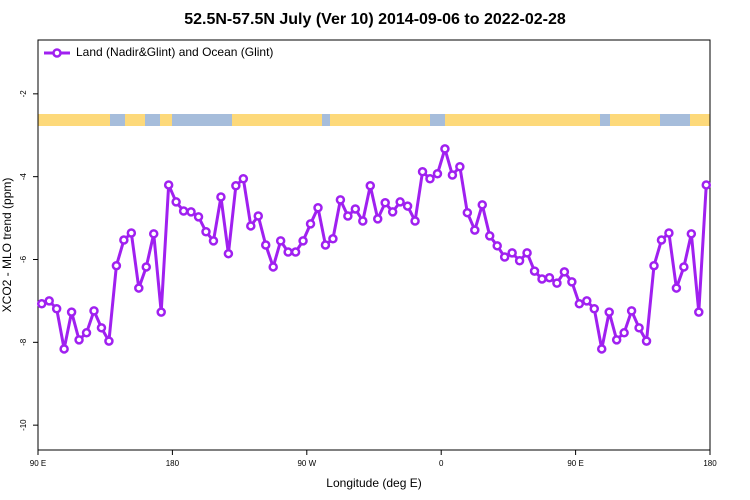 Image resolution: width=750 pixels, height=500 pixels. What do you see at coordinates (174, 52) in the screenshot?
I see `legend-label: Land (Nadir&Glint) and Ocean (Glint)` at bounding box center [174, 52].